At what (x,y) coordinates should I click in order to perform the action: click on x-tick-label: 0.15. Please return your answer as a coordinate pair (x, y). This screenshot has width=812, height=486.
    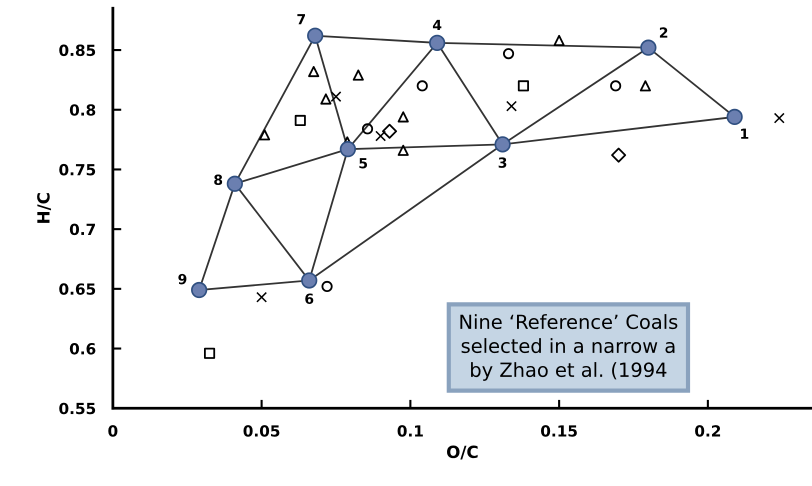
    Looking at the image, I should click on (559, 431).